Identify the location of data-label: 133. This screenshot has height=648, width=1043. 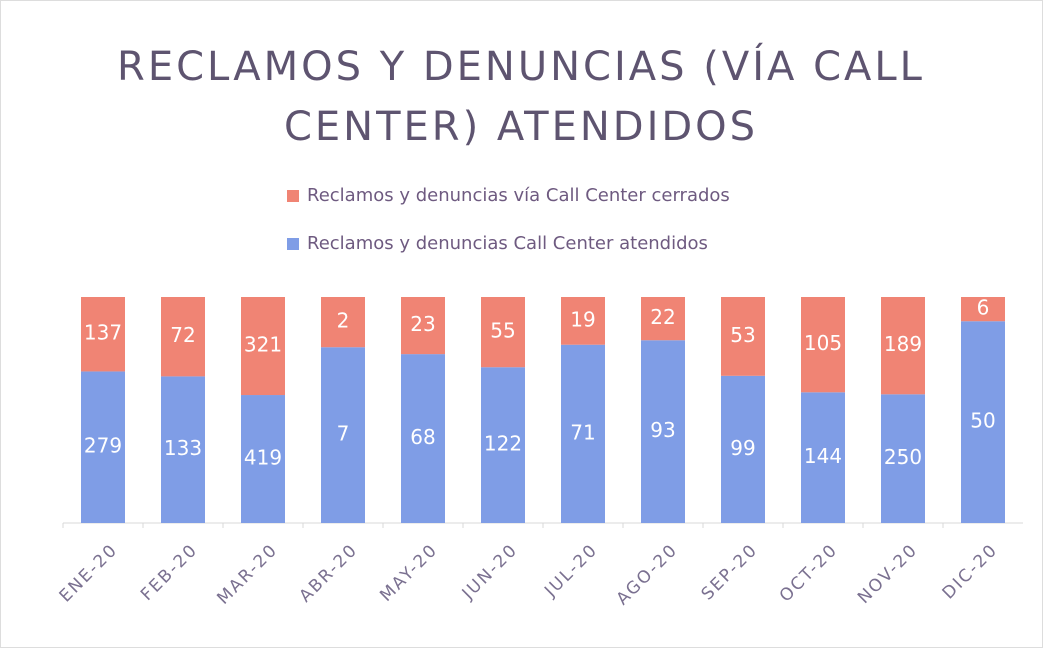
(183, 448).